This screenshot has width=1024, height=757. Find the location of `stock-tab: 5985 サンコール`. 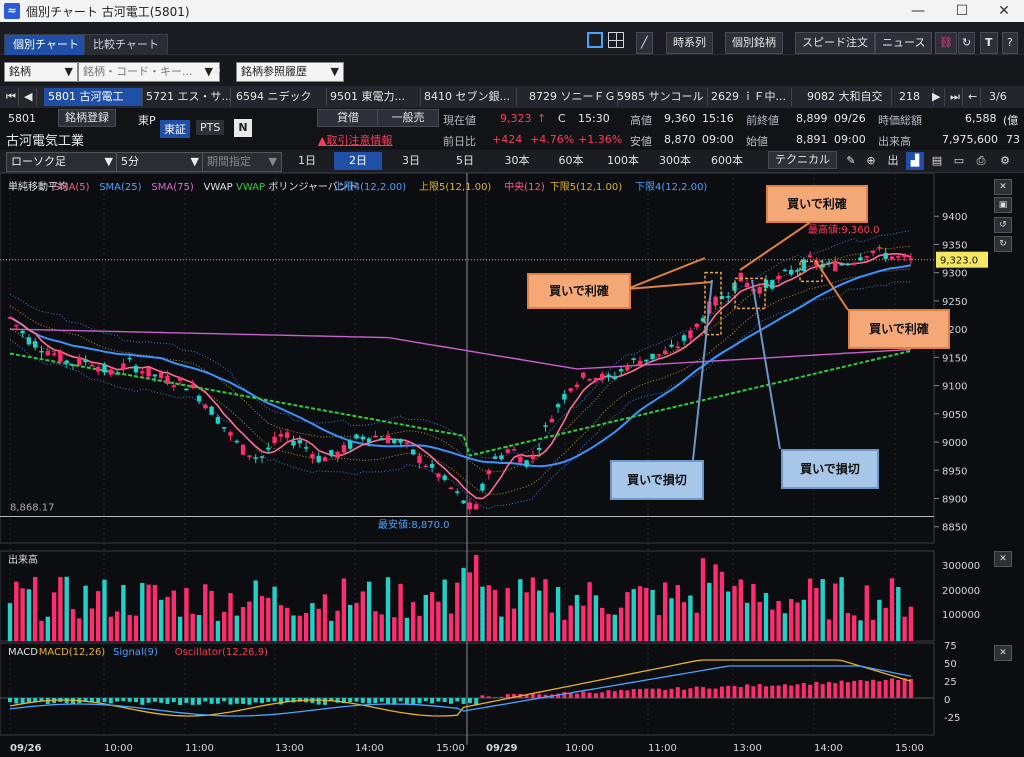

stock-tab: 5985 サンコール is located at coordinates (660, 97).